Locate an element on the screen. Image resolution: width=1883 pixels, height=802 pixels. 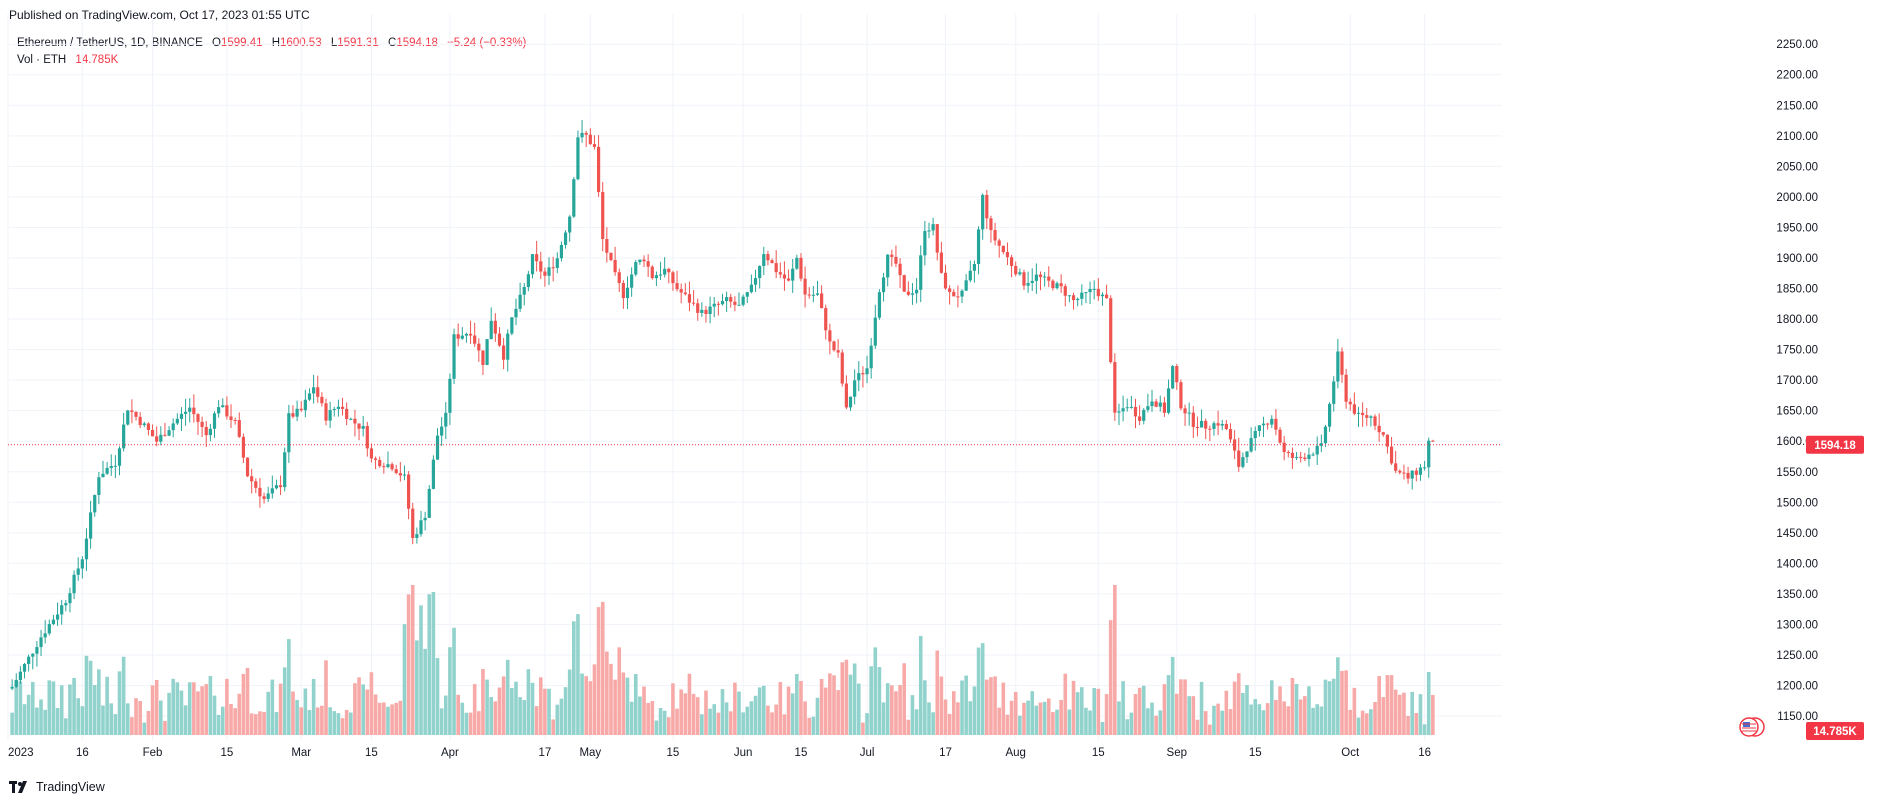
price-tick-label: 2250.00 is located at coordinates (1797, 45).